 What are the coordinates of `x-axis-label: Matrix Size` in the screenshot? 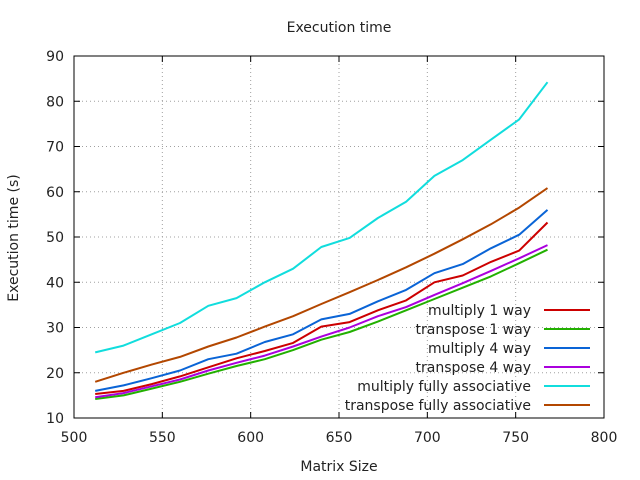 It's located at (338, 467).